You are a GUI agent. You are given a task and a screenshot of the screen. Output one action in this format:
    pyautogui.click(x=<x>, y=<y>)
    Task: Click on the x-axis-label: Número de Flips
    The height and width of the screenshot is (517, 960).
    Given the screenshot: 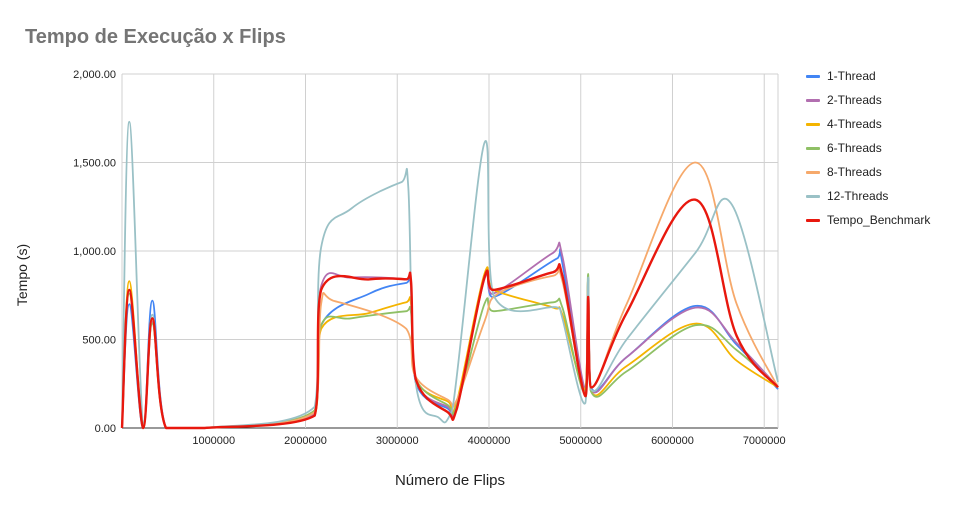 What is the action you would take?
    pyautogui.click(x=450, y=480)
    